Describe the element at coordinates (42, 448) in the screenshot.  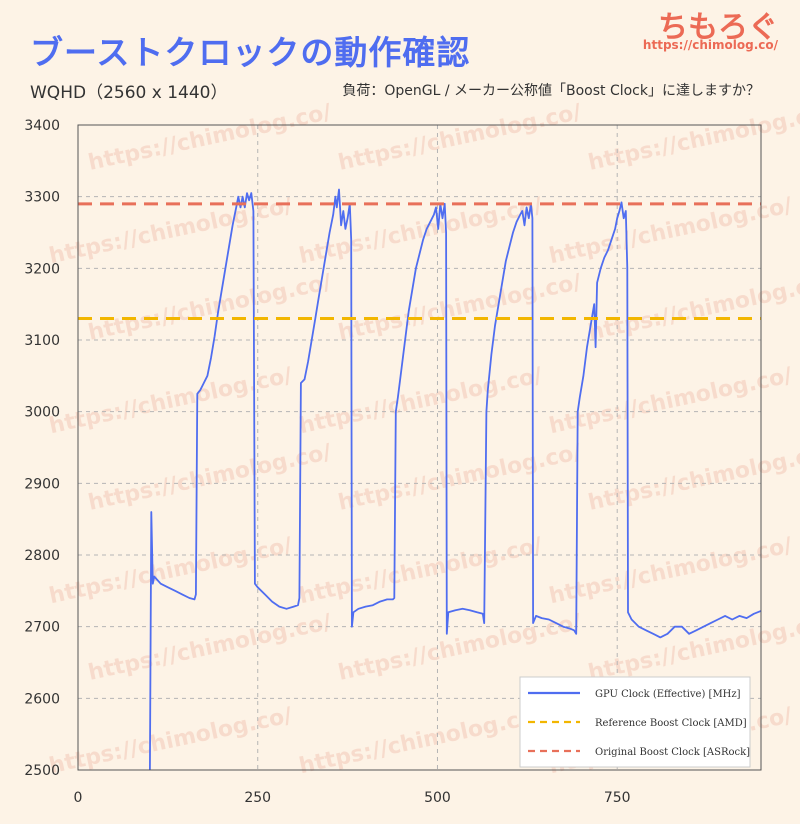
I see `y-axis-ticks: 2500 2600 2700 2800 2900 3000 3100 3200 3300 3400` at that location.